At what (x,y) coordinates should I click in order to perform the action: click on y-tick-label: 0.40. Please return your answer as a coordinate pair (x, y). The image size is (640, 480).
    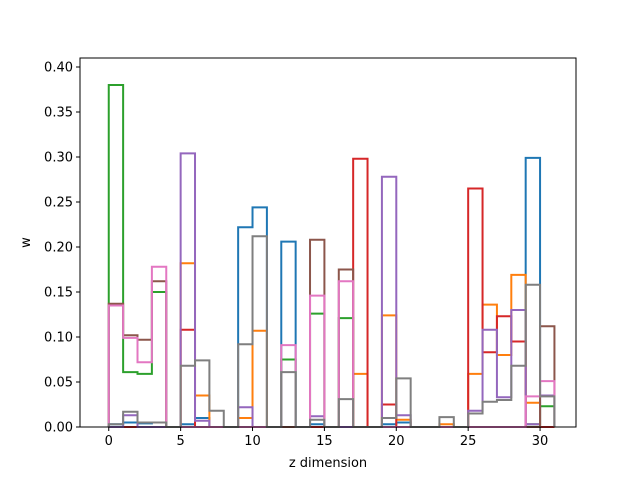
    Looking at the image, I should click on (58, 68).